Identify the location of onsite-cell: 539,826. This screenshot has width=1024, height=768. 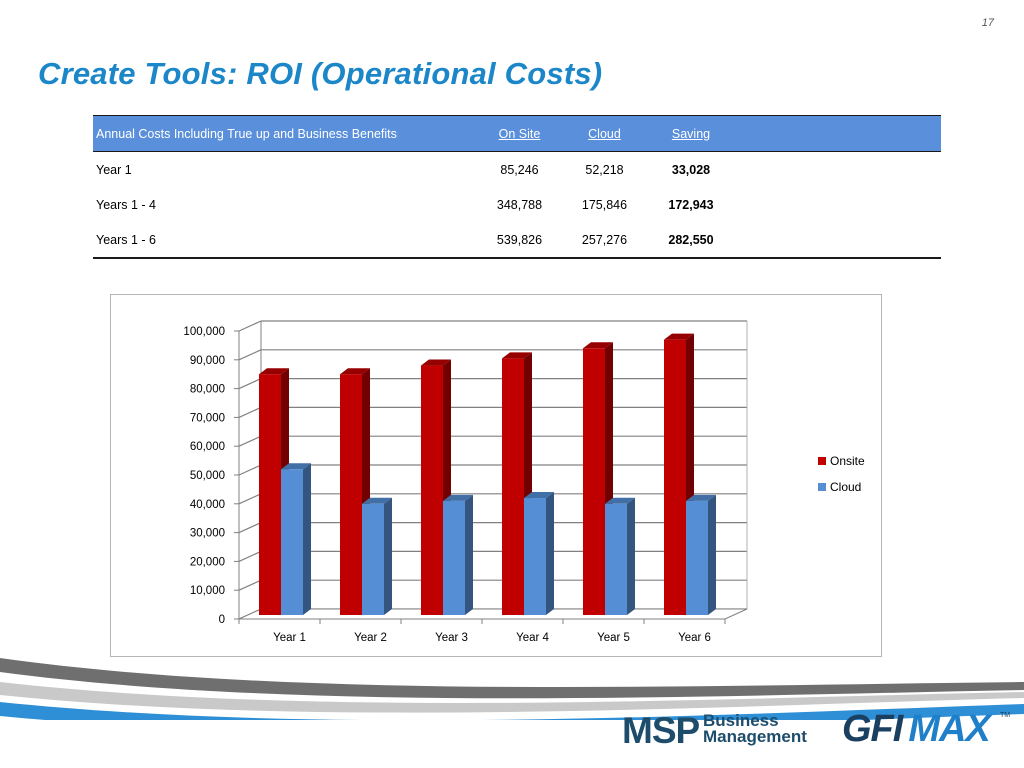
(519, 240).